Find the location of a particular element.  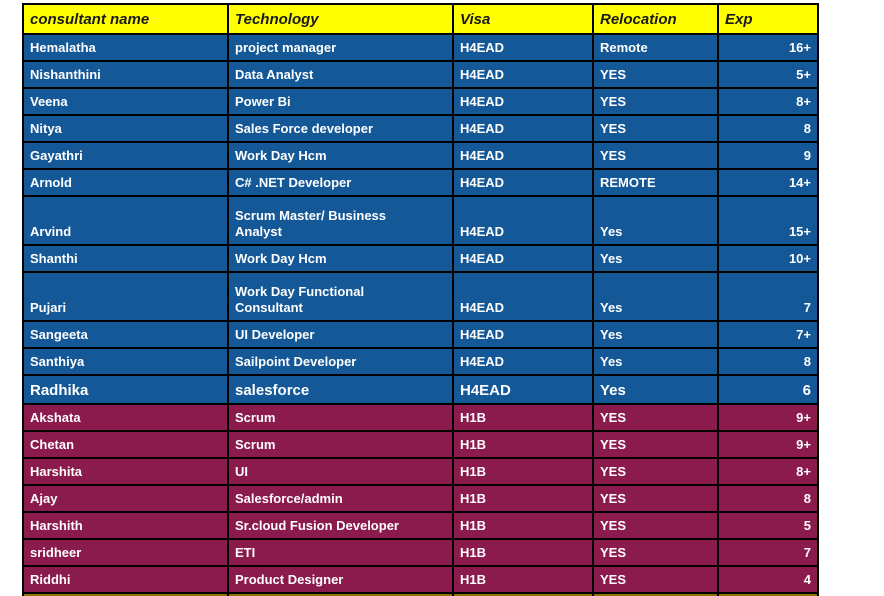

cell-tech: Data Analyst is located at coordinates (340, 74).